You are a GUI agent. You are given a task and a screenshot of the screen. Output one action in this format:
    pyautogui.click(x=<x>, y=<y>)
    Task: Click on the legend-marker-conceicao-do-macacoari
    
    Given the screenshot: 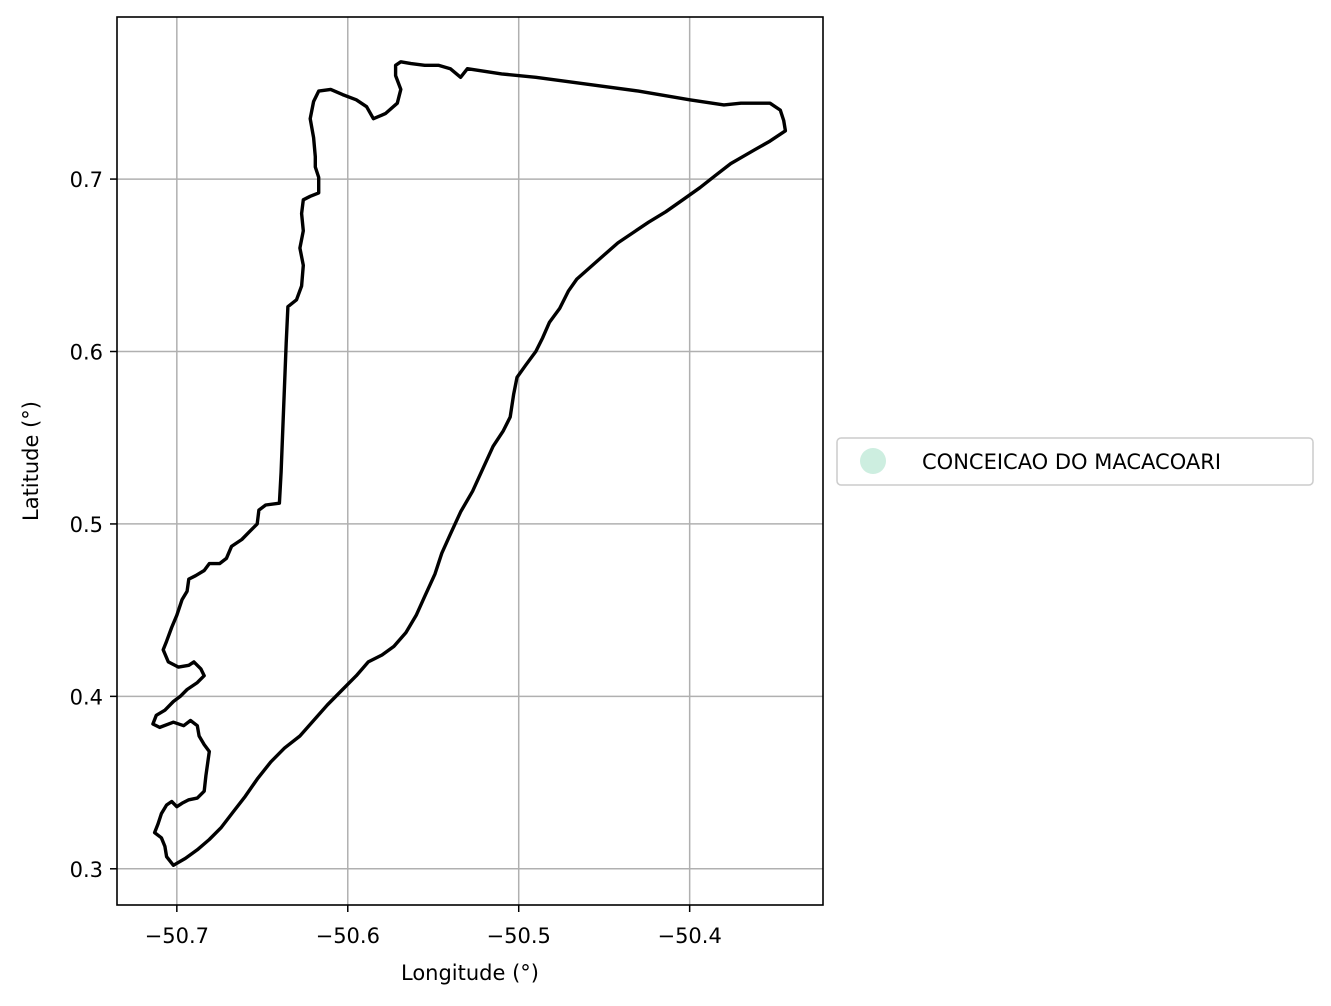 What is the action you would take?
    pyautogui.click(x=873, y=461)
    